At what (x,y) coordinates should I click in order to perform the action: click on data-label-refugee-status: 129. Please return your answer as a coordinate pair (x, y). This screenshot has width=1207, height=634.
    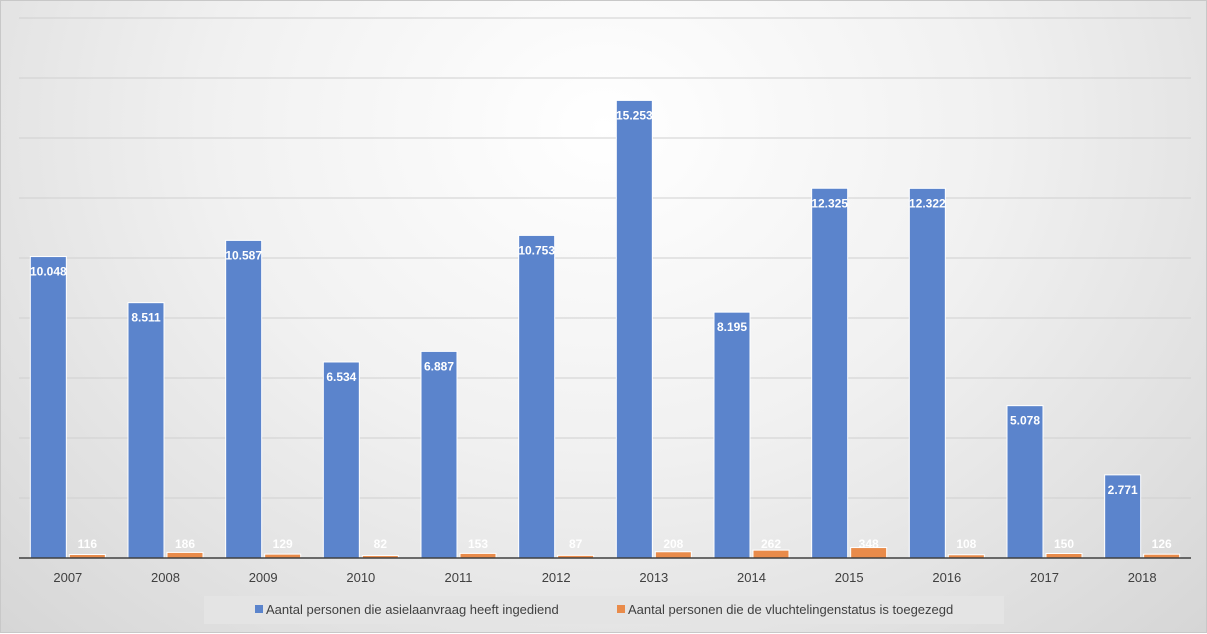
    Looking at the image, I should click on (283, 544).